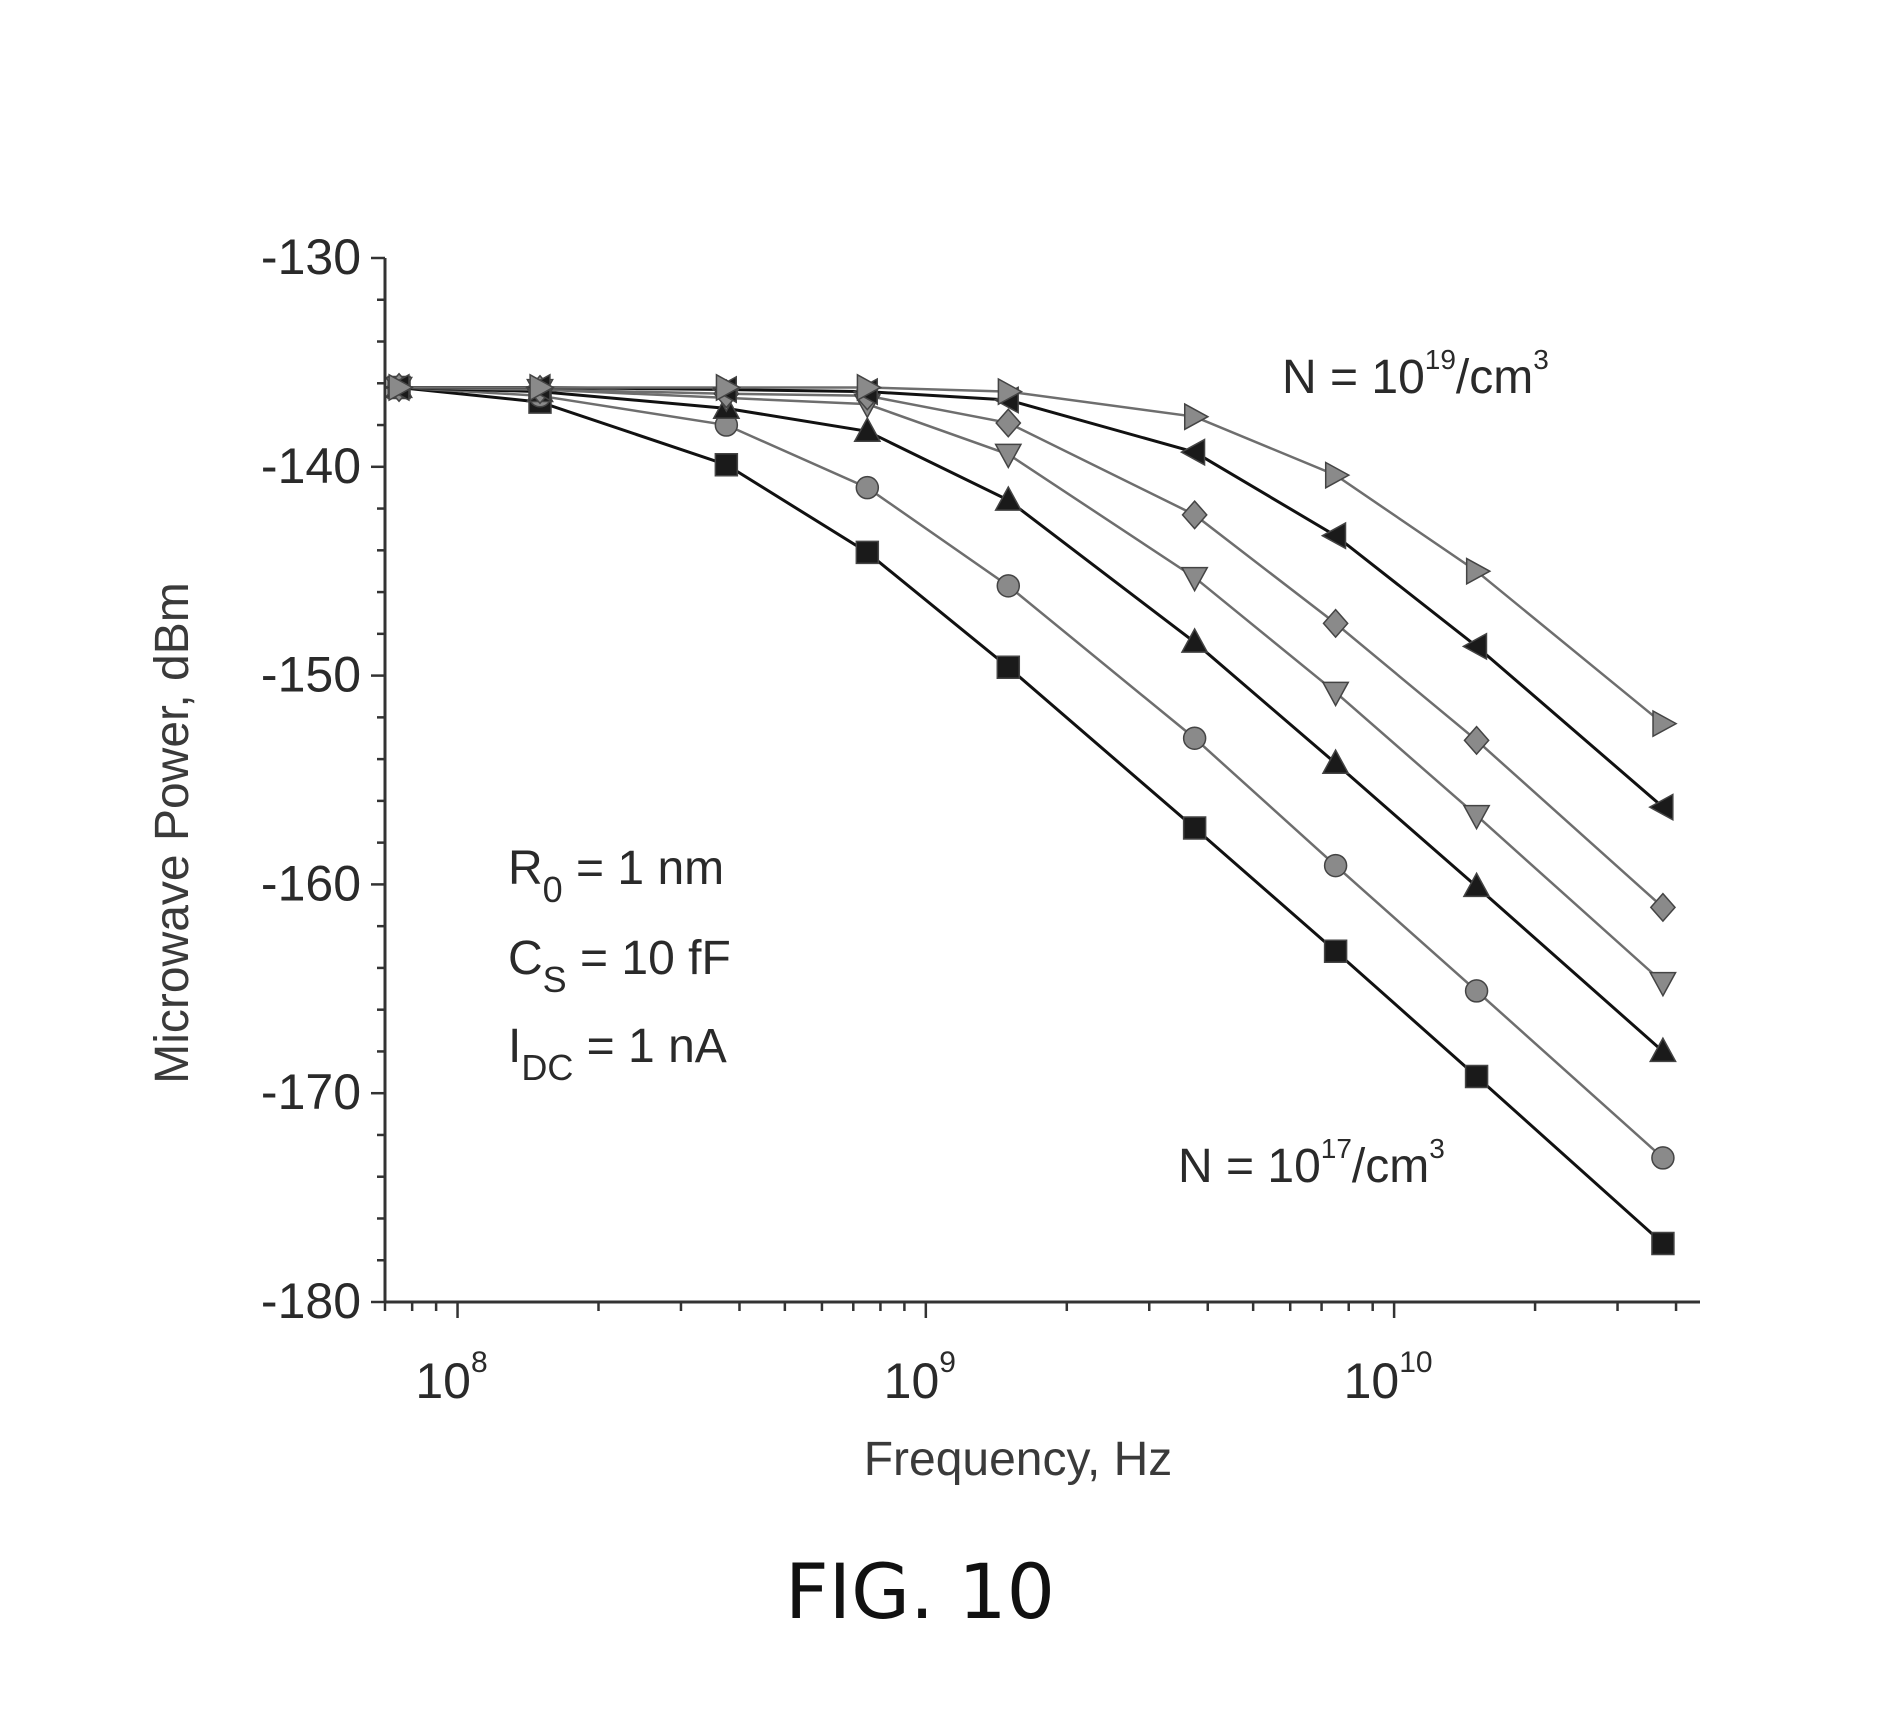 Image resolution: width=1888 pixels, height=1712 pixels. I want to click on annotation-idc-rest: = 1 nA, so click(649, 1046).